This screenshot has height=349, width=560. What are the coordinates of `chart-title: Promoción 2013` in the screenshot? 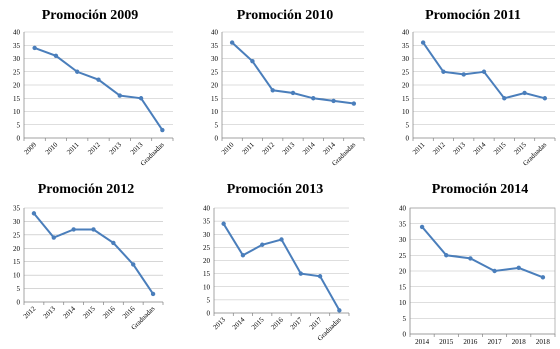 It's located at (275, 189).